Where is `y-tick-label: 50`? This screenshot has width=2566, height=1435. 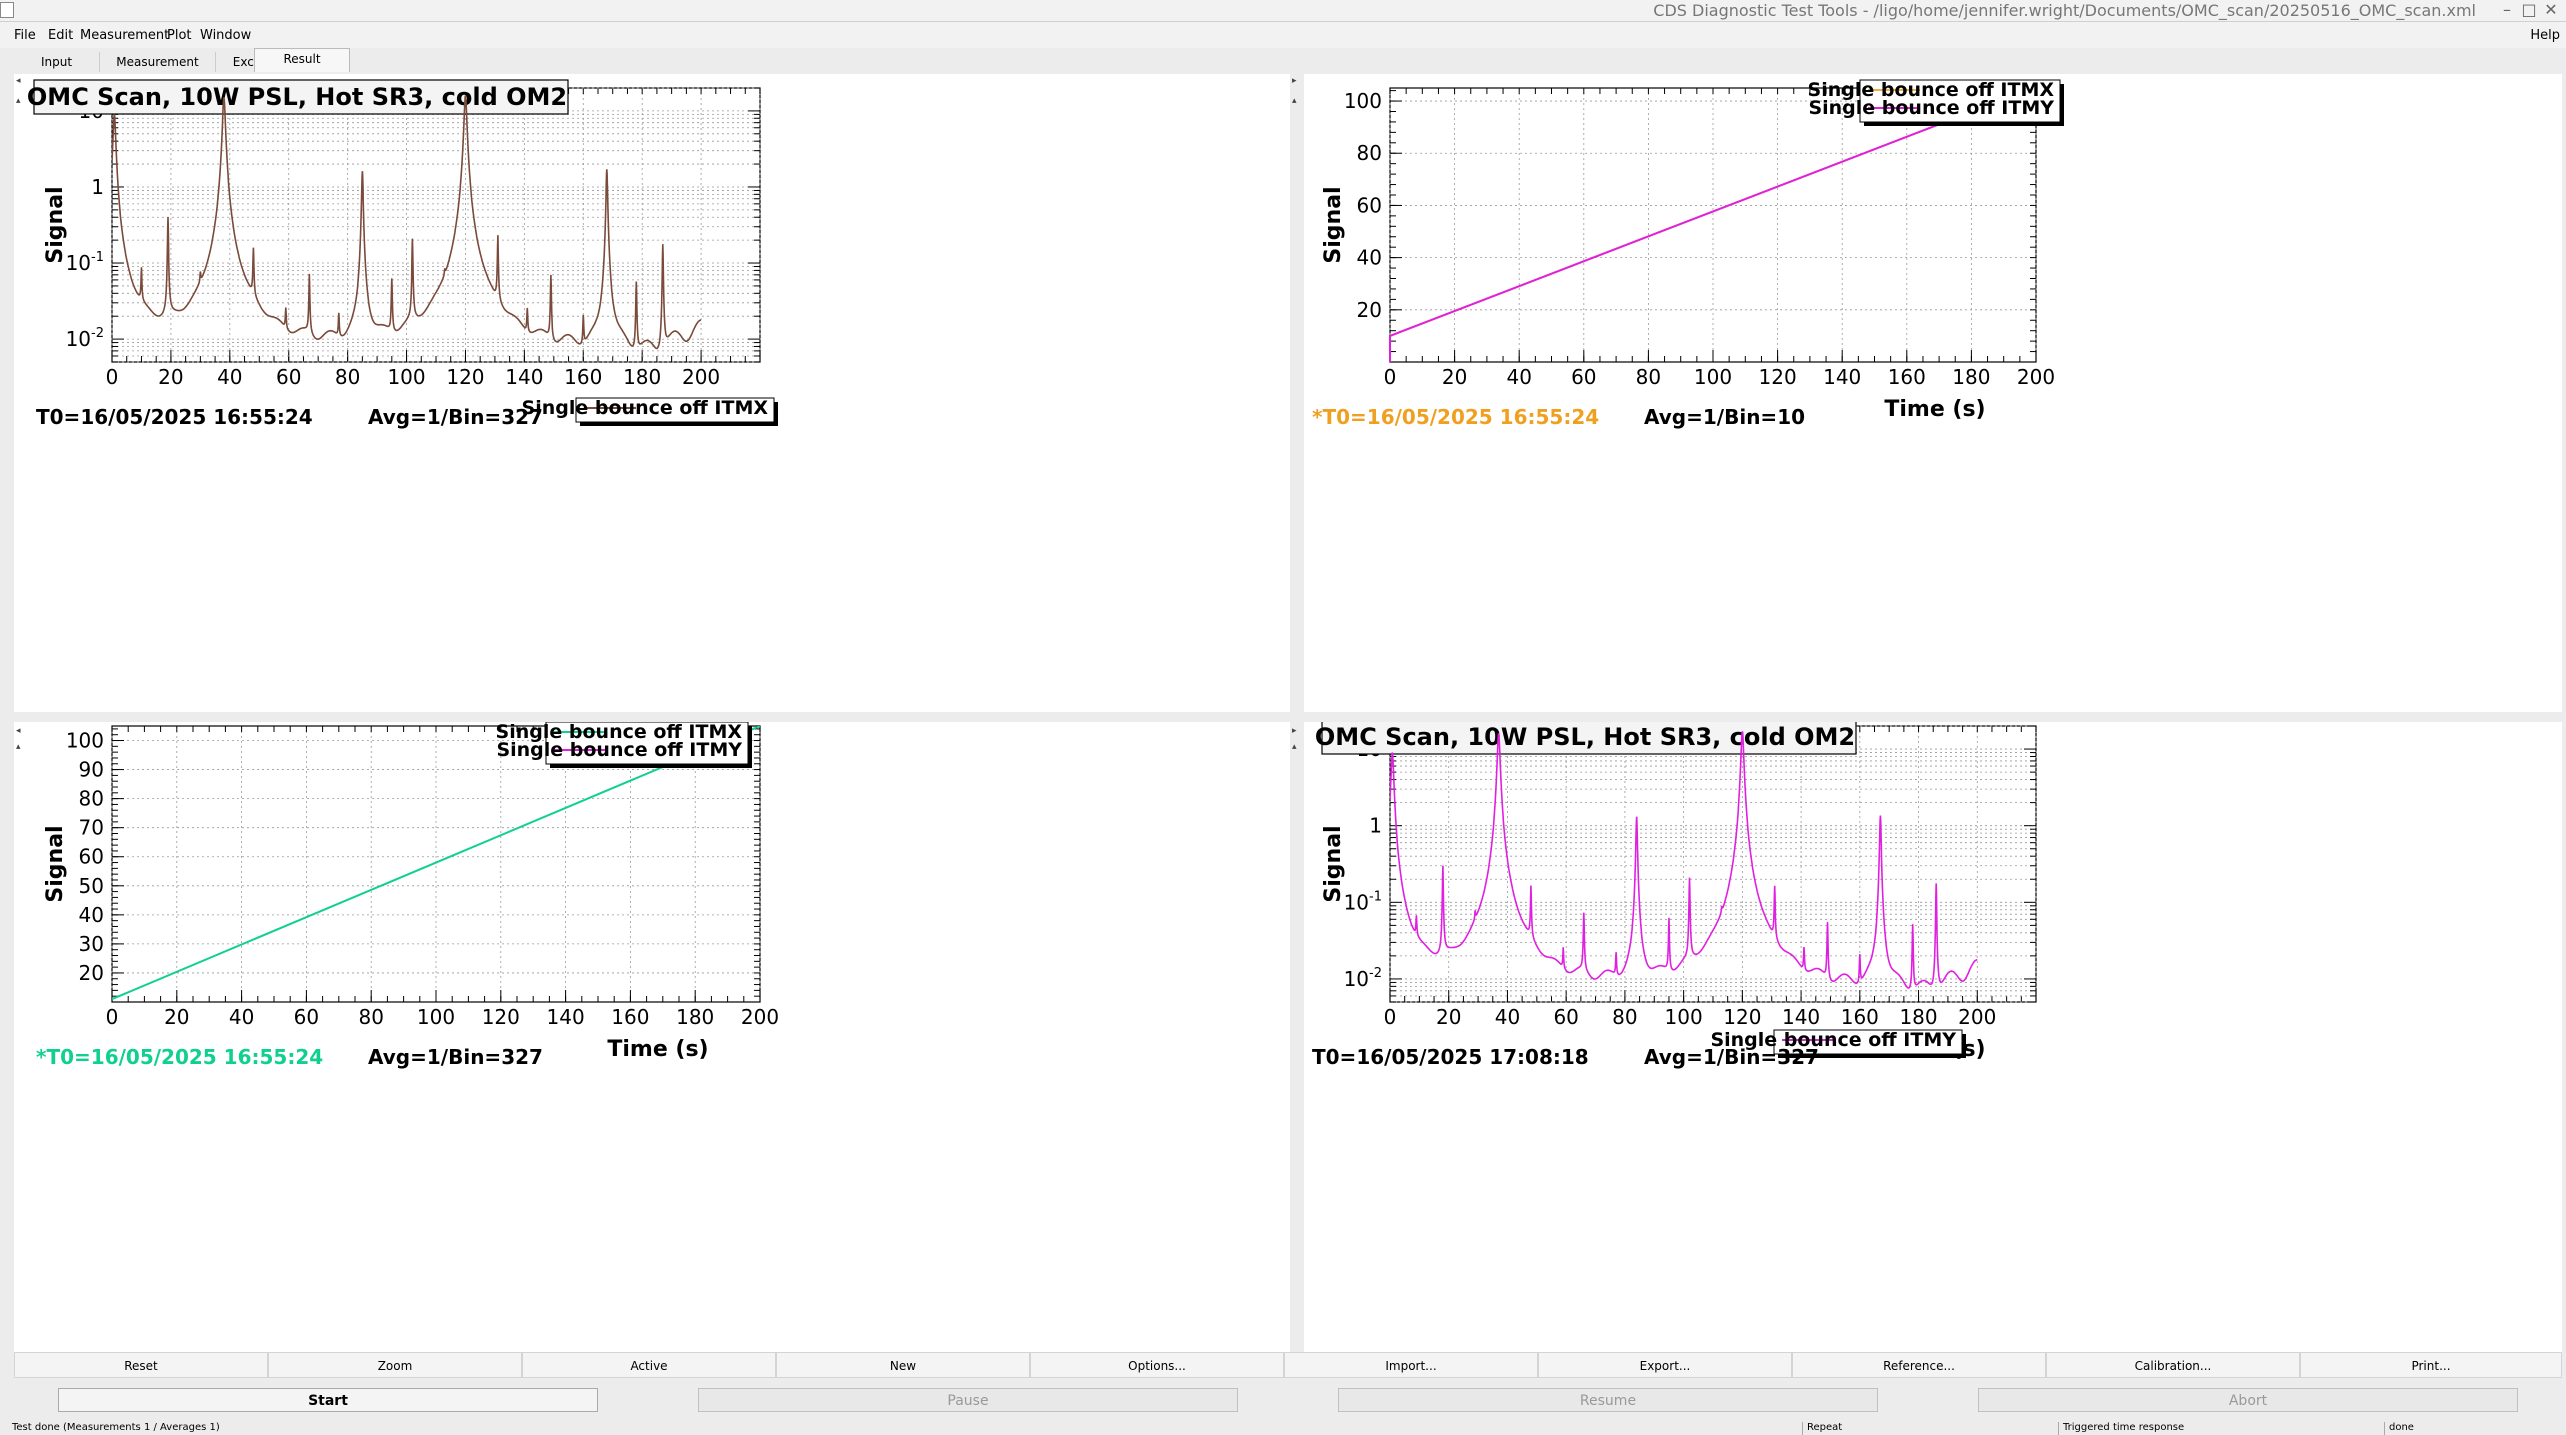 y-tick-label: 50 is located at coordinates (91, 886).